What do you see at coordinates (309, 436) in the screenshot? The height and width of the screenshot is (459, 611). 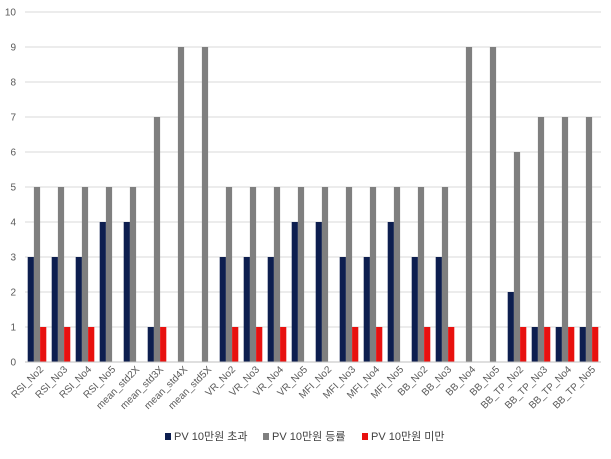 I see `legend-label: PV 10만원 등률` at bounding box center [309, 436].